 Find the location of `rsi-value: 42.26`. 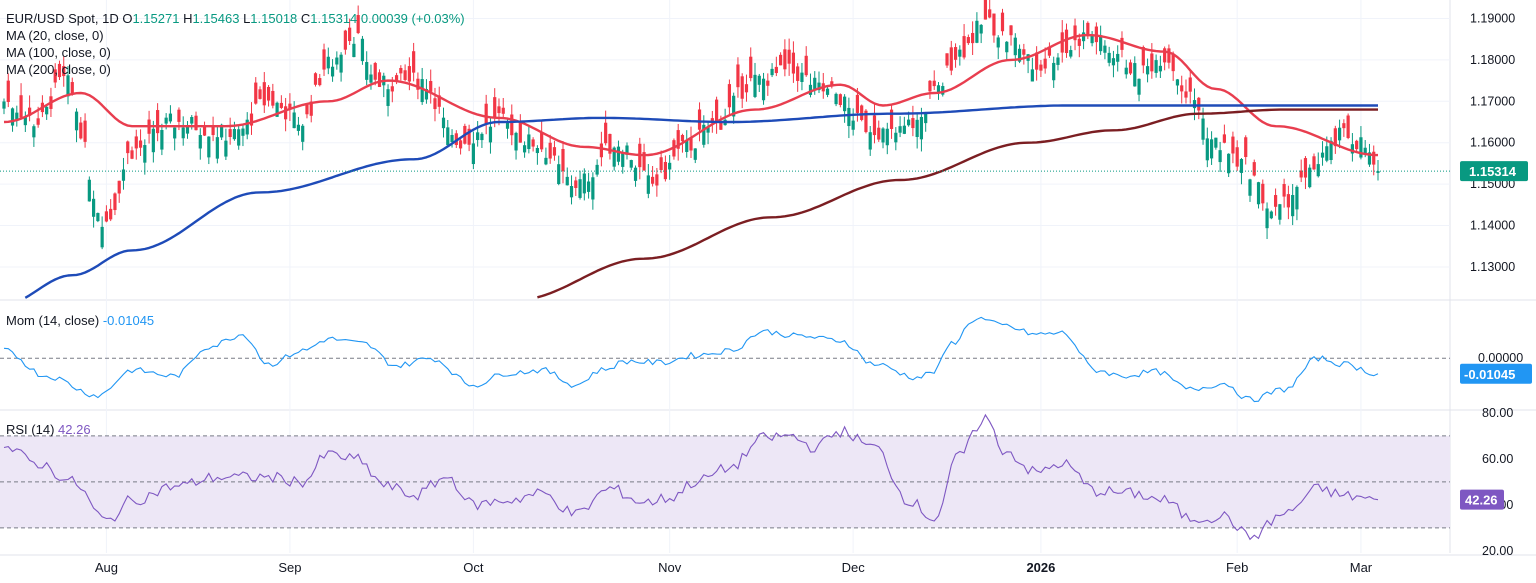

rsi-value: 42.26 is located at coordinates (74, 429).